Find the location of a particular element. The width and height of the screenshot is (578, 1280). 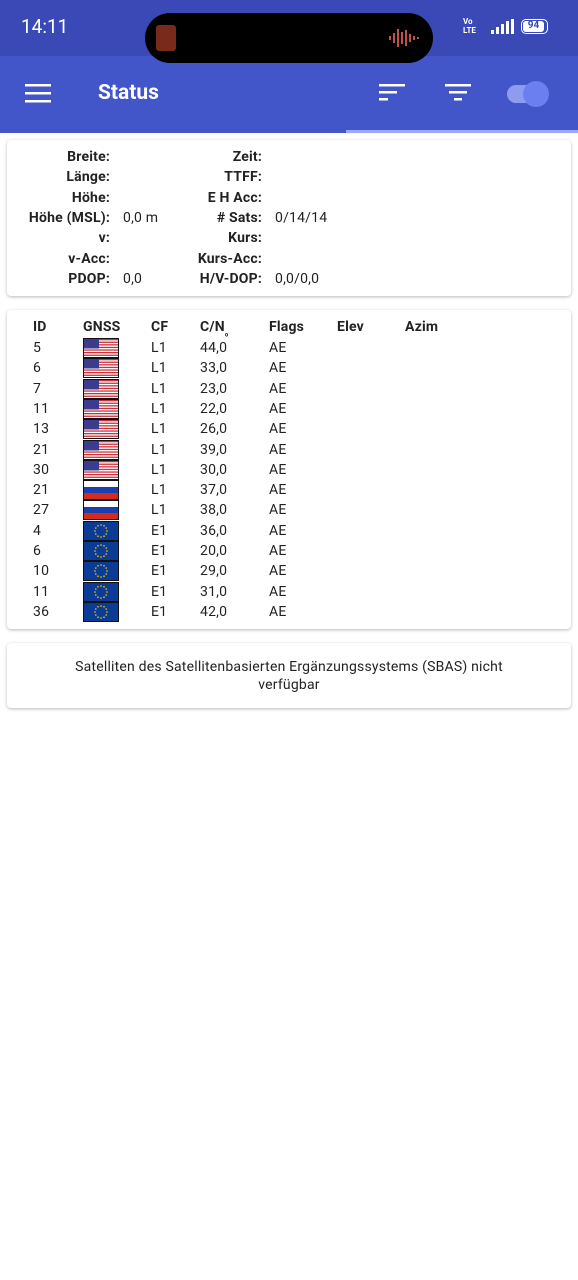

field-label: # Sats: is located at coordinates (239, 217).